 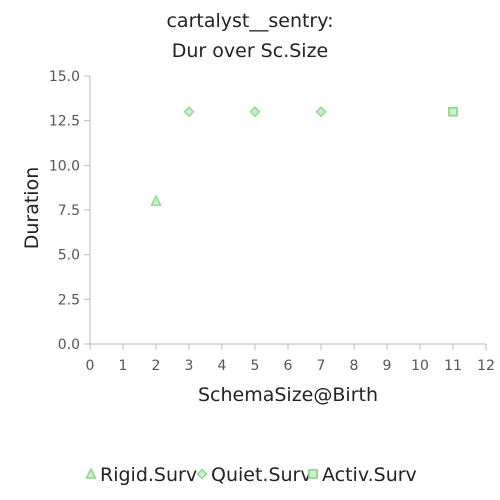 I want to click on y-tick-label: 10.0, so click(x=64, y=166).